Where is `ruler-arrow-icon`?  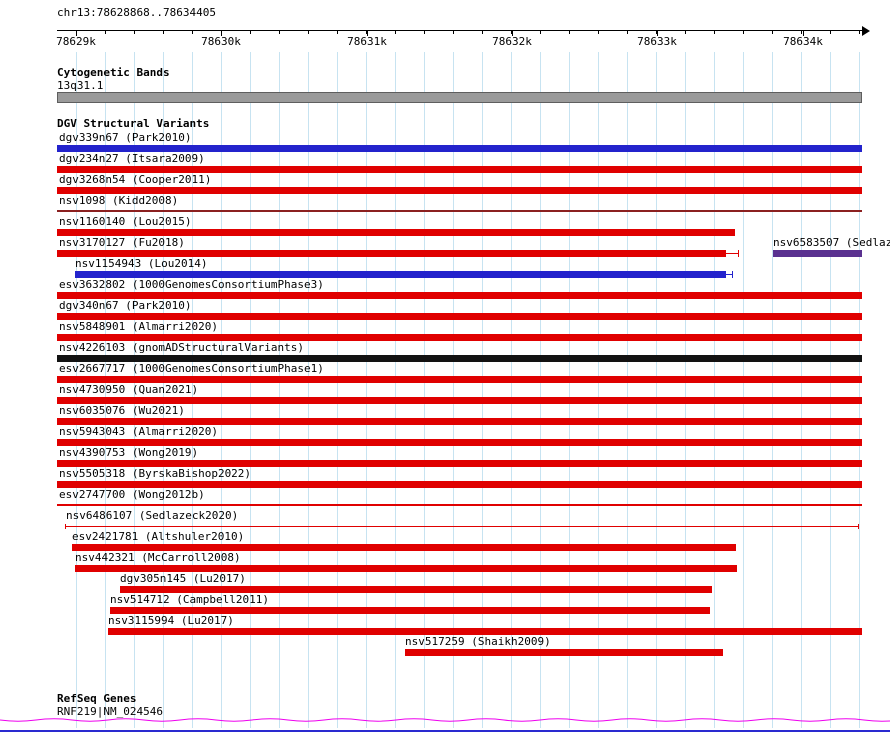 ruler-arrow-icon is located at coordinates (866, 31).